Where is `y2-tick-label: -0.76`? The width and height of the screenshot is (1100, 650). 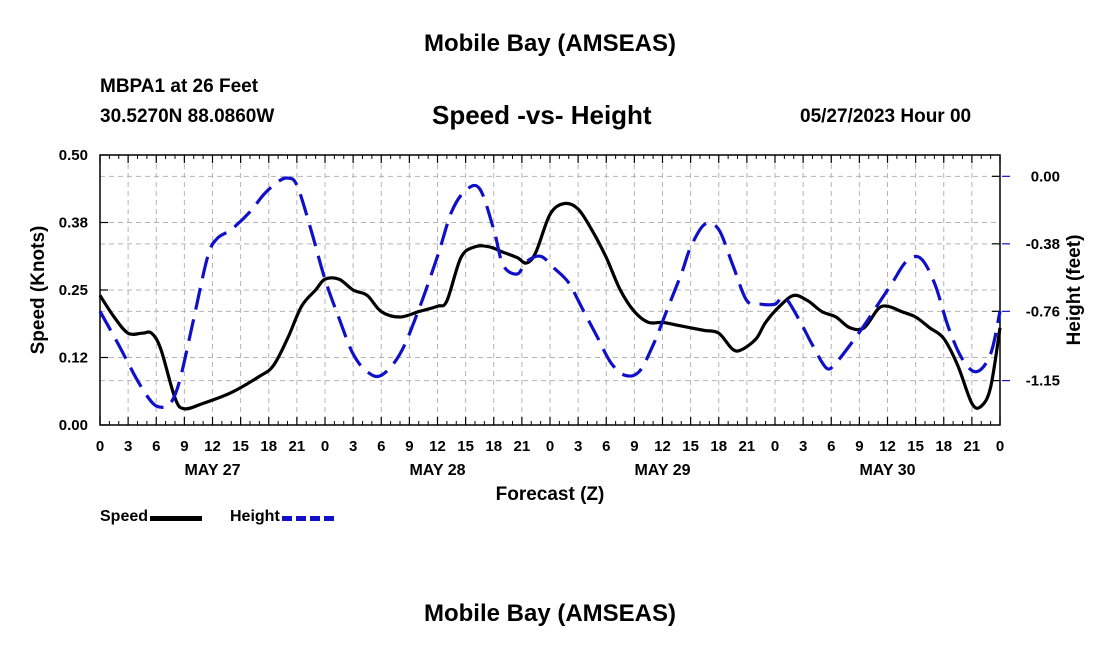
y2-tick-label: -0.76 is located at coordinates (1043, 311).